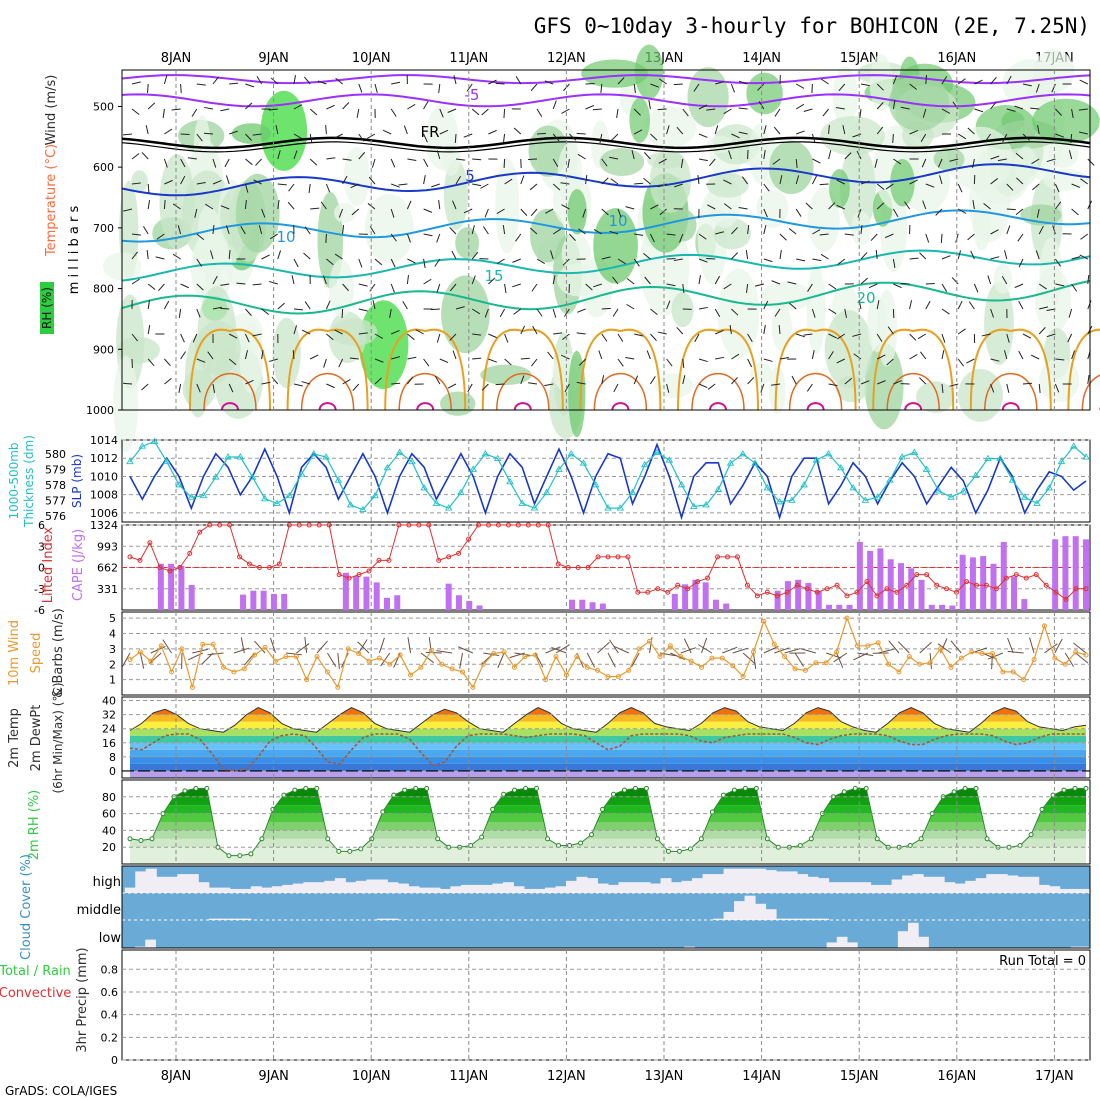 The width and height of the screenshot is (1100, 1100). I want to click on temp-band, so click(608, 725).